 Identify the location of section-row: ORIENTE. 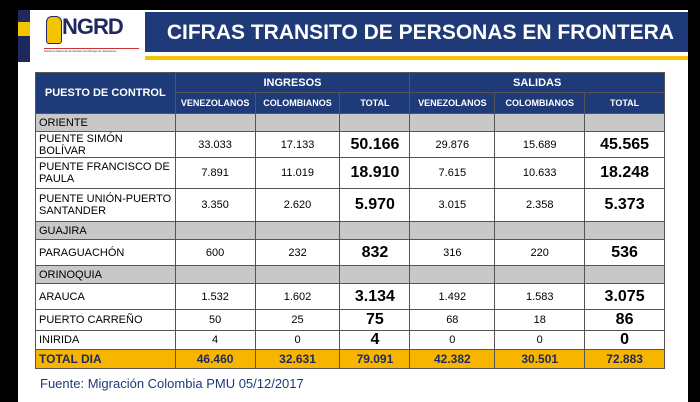
(350, 122).